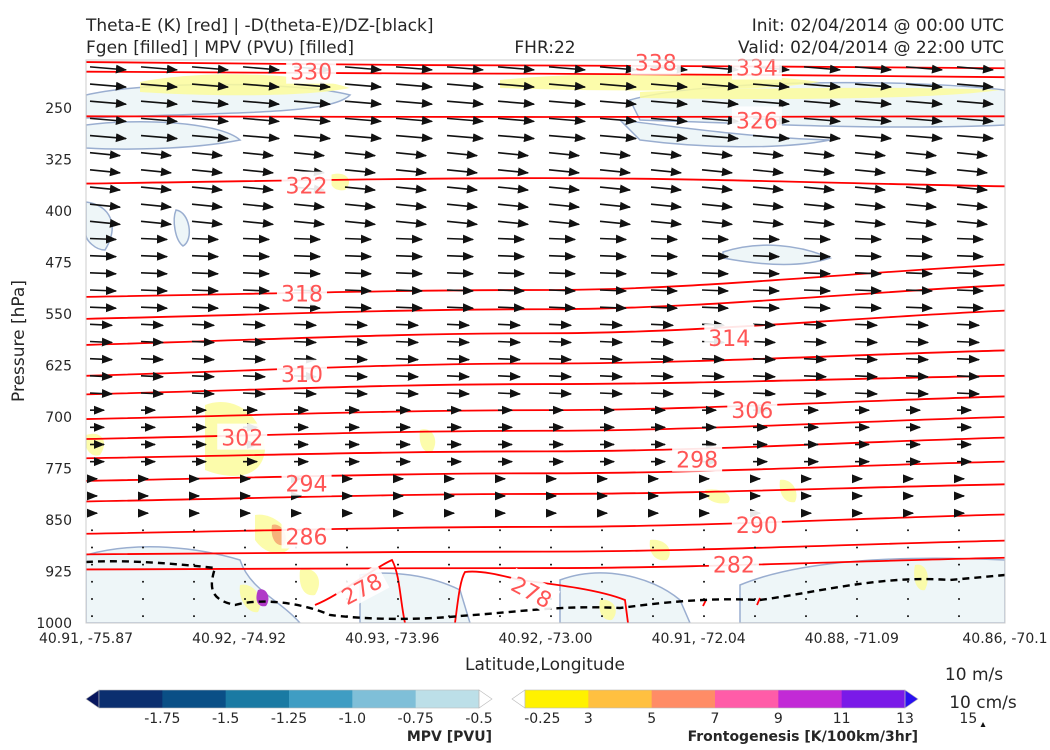 This screenshot has height=750, width=1050. I want to click on stability-contour, so click(545, 590).